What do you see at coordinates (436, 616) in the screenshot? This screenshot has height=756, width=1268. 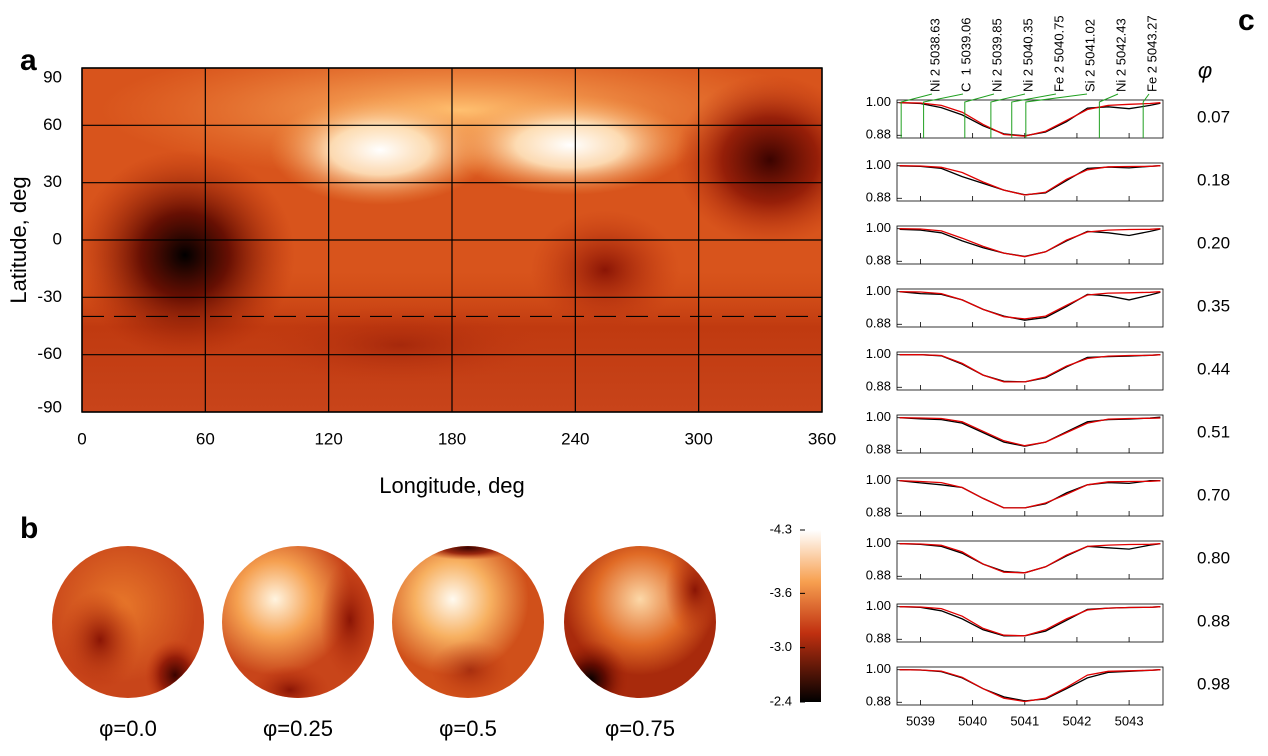 I see `globes-image` at bounding box center [436, 616].